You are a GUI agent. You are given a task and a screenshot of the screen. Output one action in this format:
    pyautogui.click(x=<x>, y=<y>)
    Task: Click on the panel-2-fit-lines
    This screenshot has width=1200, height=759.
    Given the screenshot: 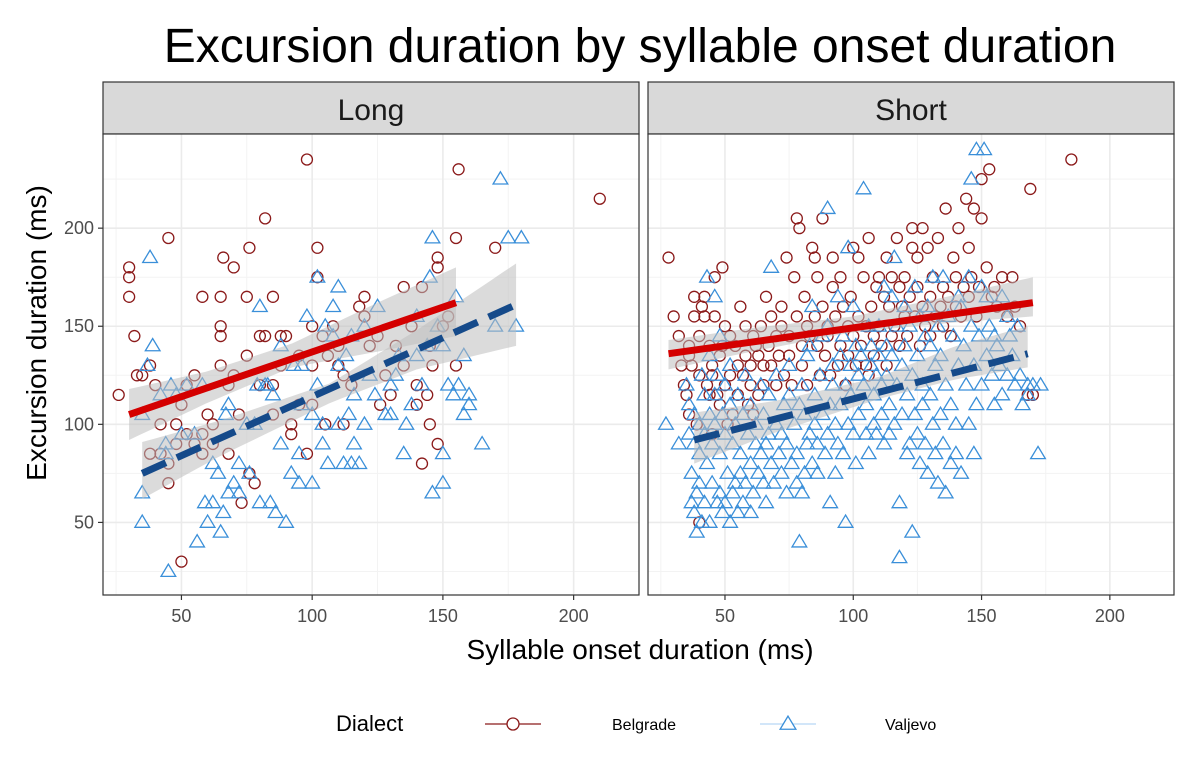 What is the action you would take?
    pyautogui.click(x=851, y=371)
    